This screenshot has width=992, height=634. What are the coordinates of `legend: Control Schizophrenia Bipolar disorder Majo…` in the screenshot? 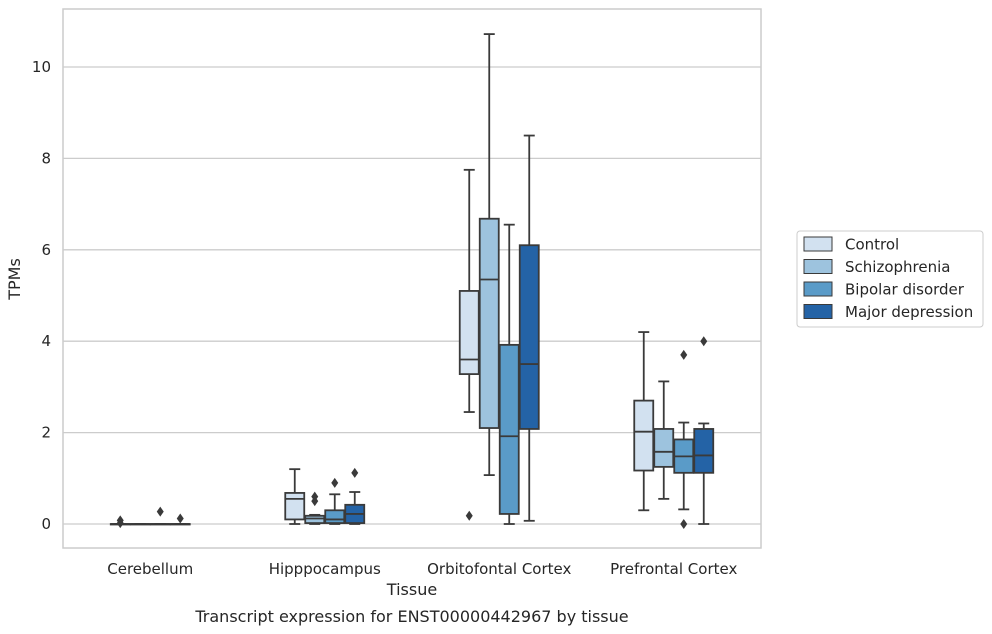 It's located at (890, 279).